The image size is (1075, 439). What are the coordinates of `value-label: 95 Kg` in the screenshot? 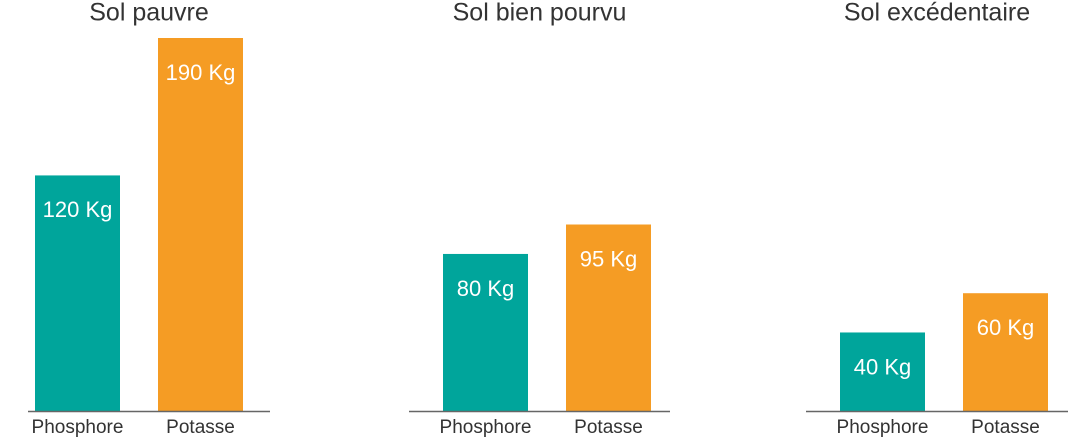 It's located at (609, 258).